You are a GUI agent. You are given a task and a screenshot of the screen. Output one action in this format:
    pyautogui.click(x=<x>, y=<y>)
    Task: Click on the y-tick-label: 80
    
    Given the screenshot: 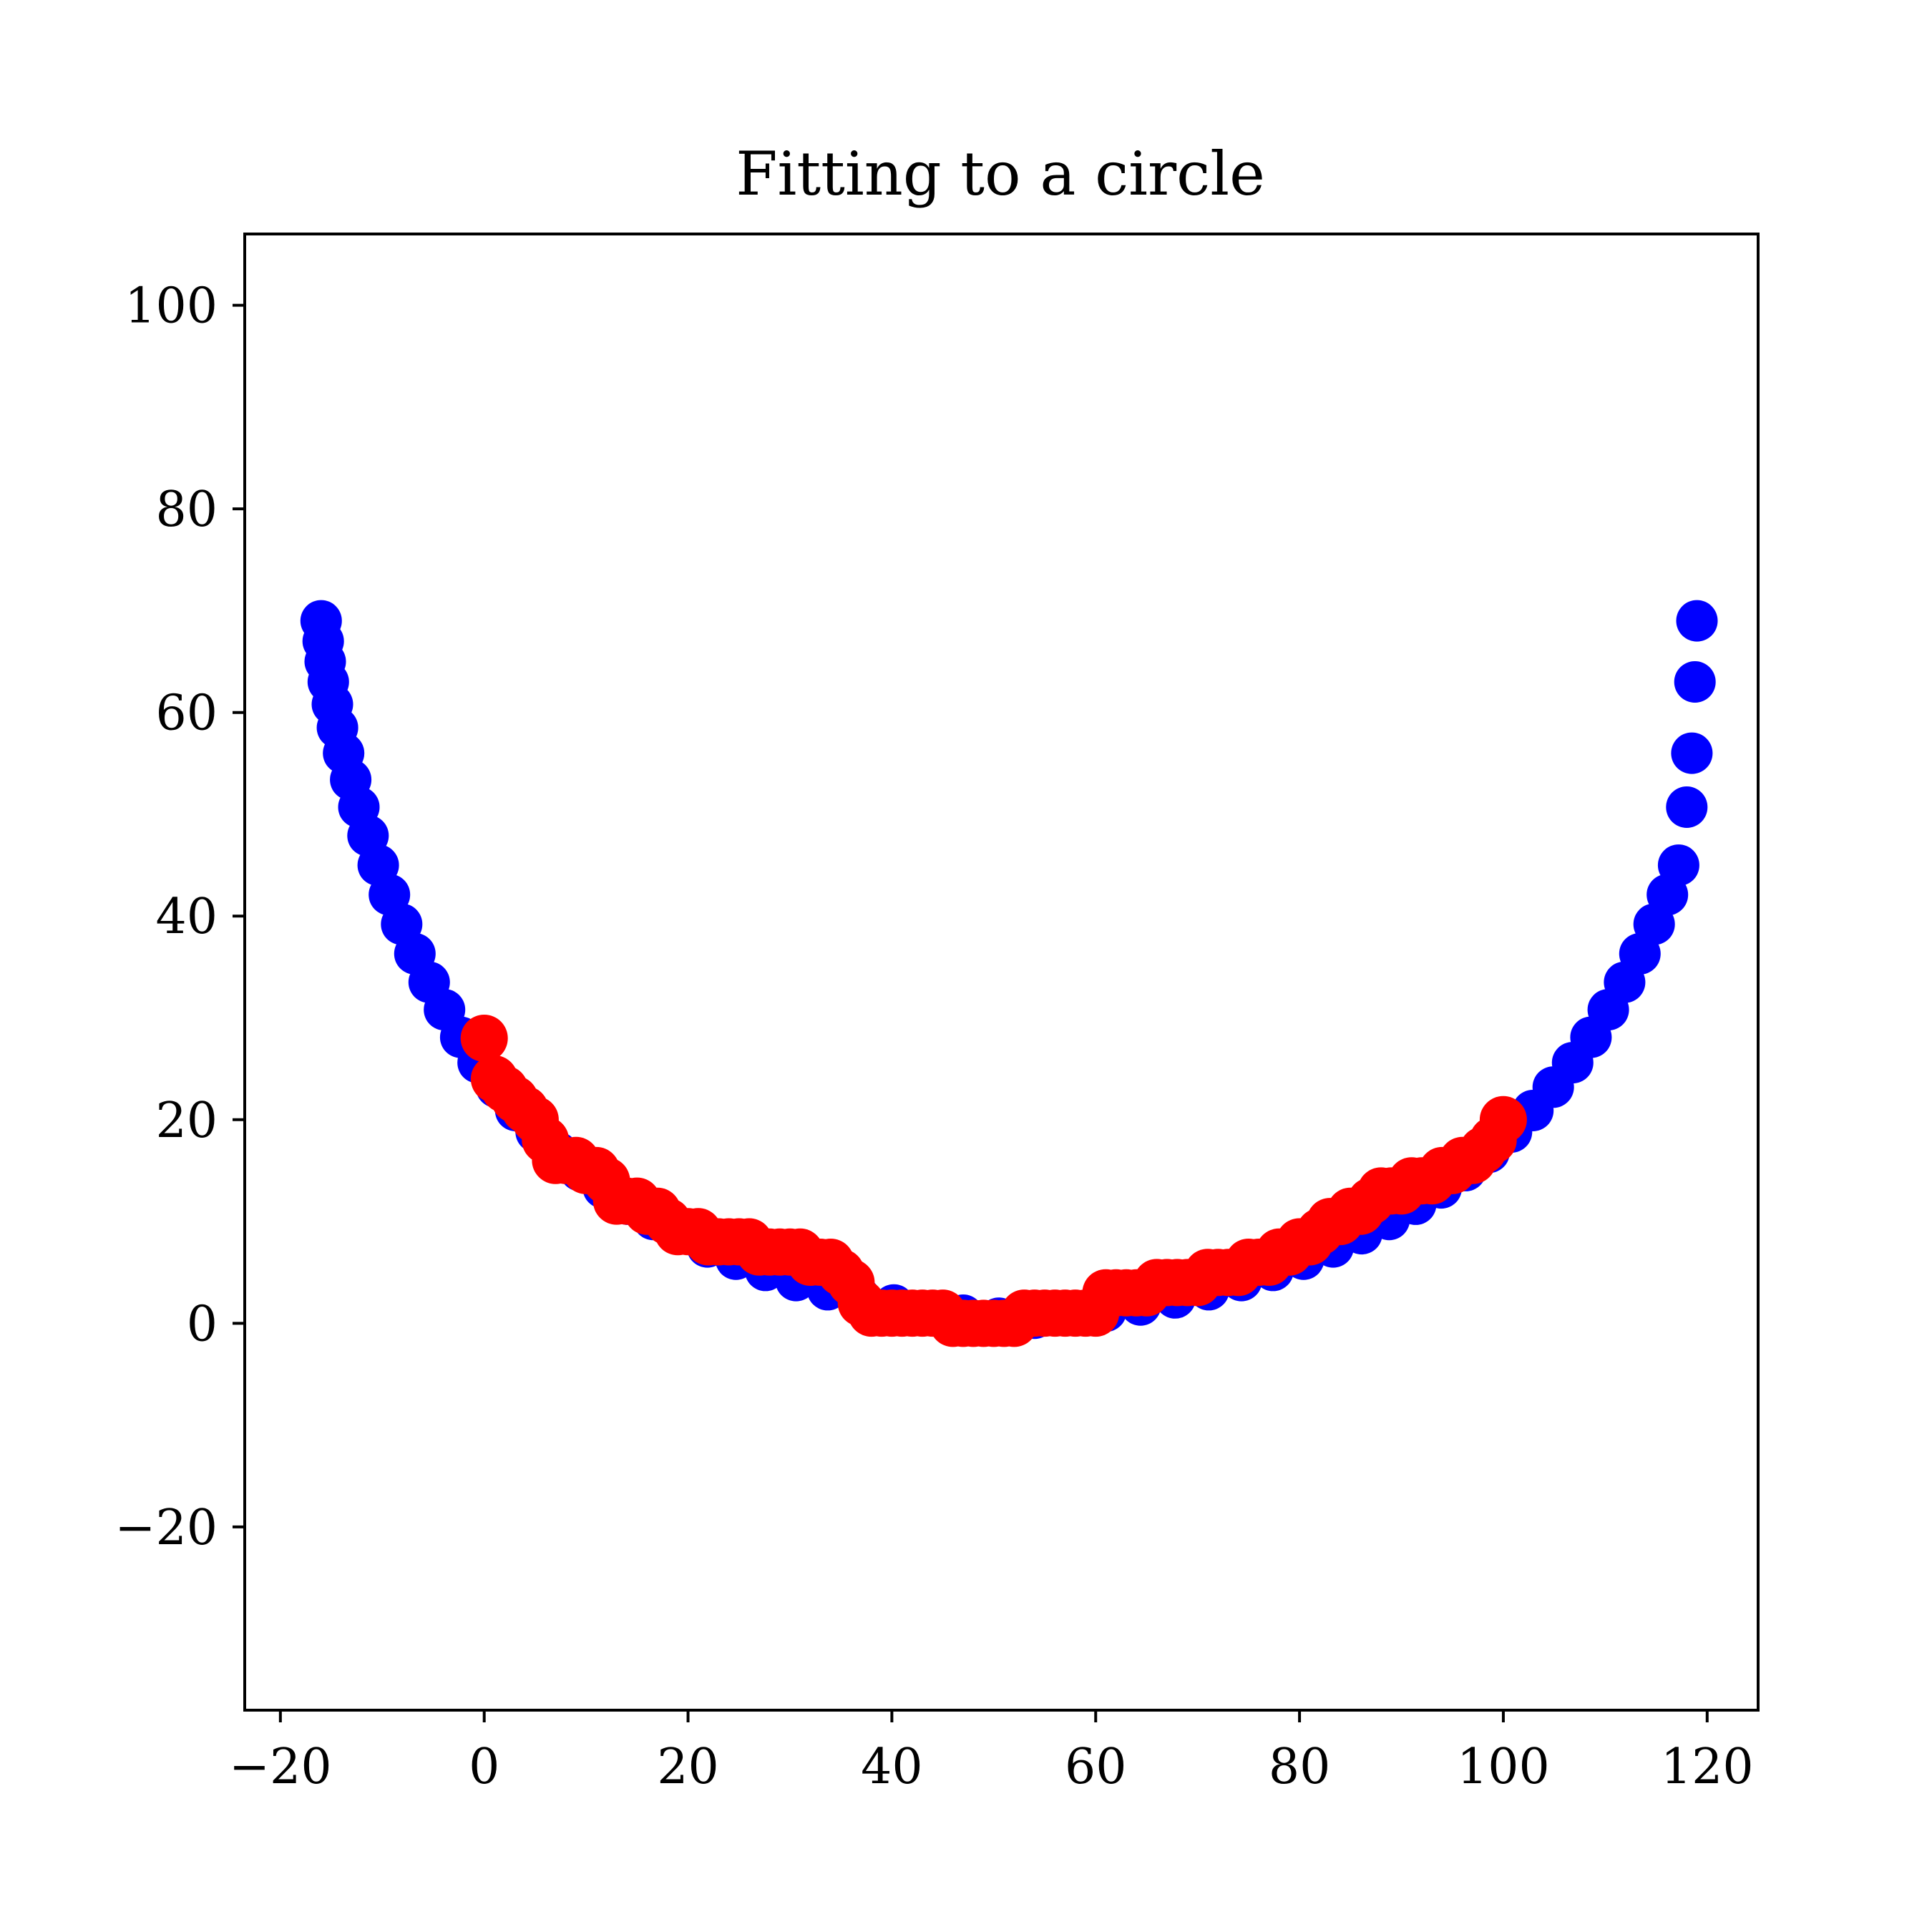 What is the action you would take?
    pyautogui.click(x=186, y=510)
    